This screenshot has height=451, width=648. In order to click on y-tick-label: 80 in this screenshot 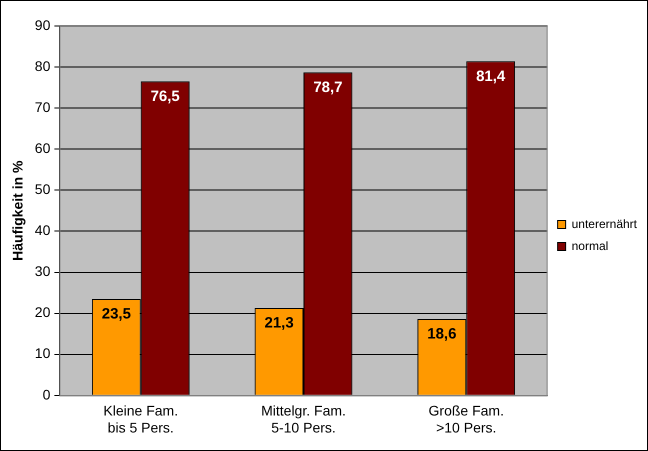, I will do `click(42, 66)`.